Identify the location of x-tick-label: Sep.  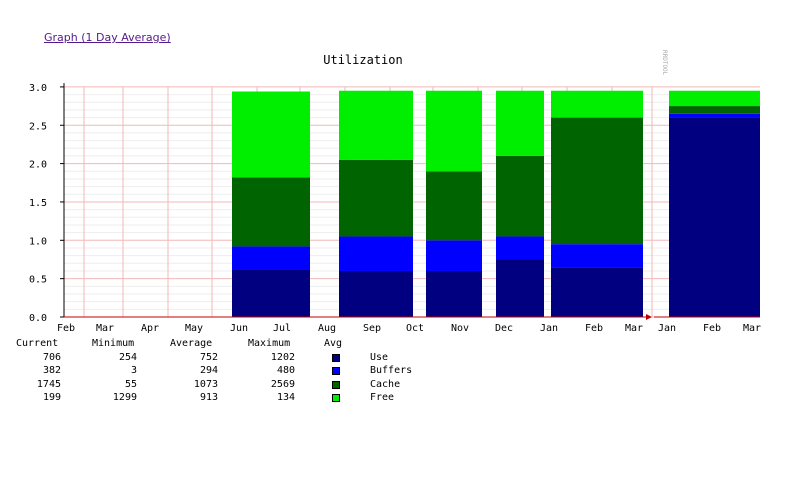
(372, 328).